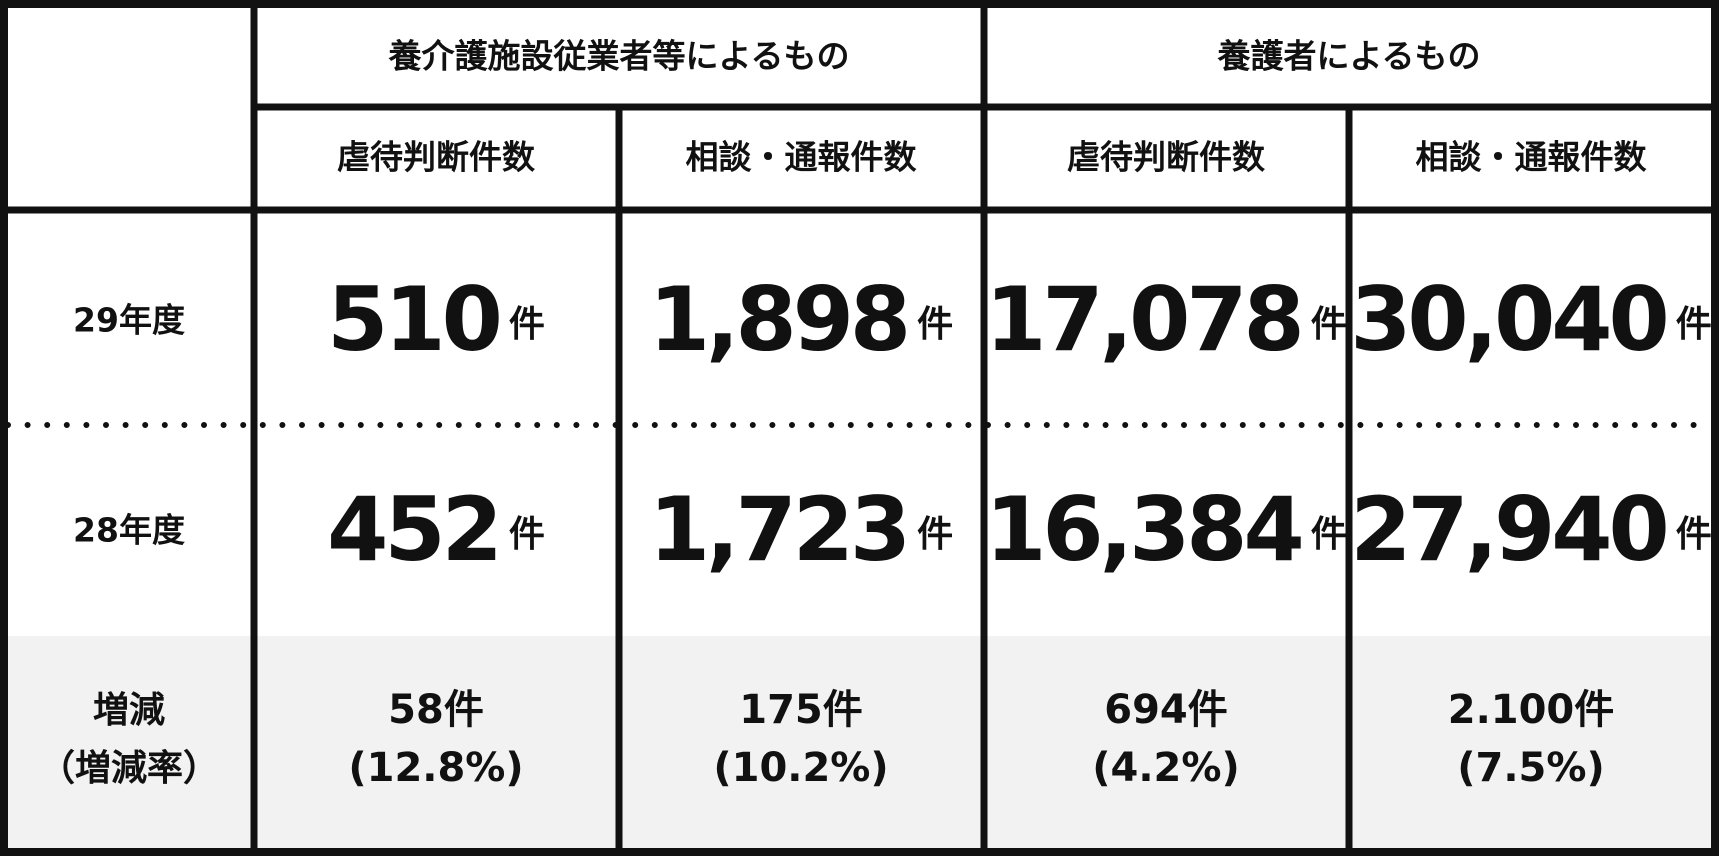 This screenshot has height=856, width=1719. I want to click on count-cell: 27,940 件, so click(1531, 529).